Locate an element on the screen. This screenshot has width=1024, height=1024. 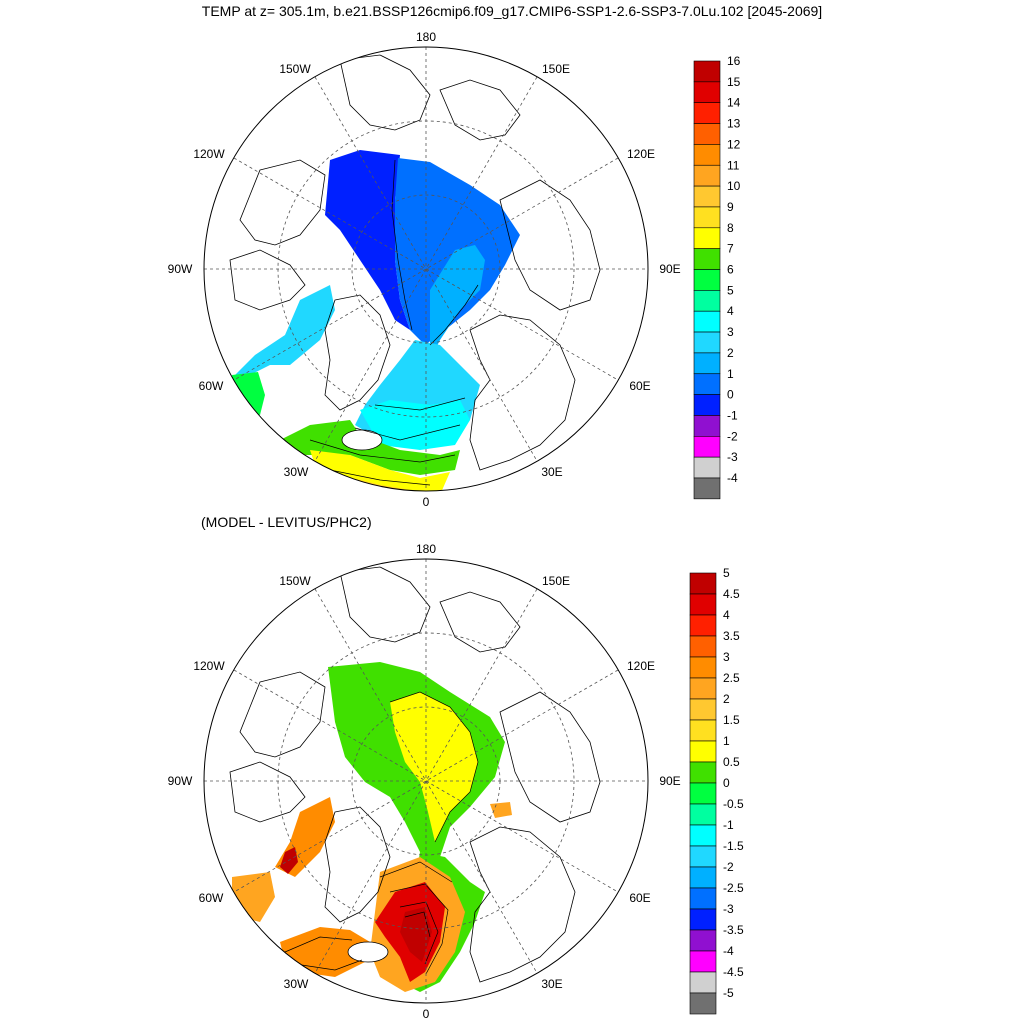
colorbar-tick-label: -4.5 is located at coordinates (733, 972).